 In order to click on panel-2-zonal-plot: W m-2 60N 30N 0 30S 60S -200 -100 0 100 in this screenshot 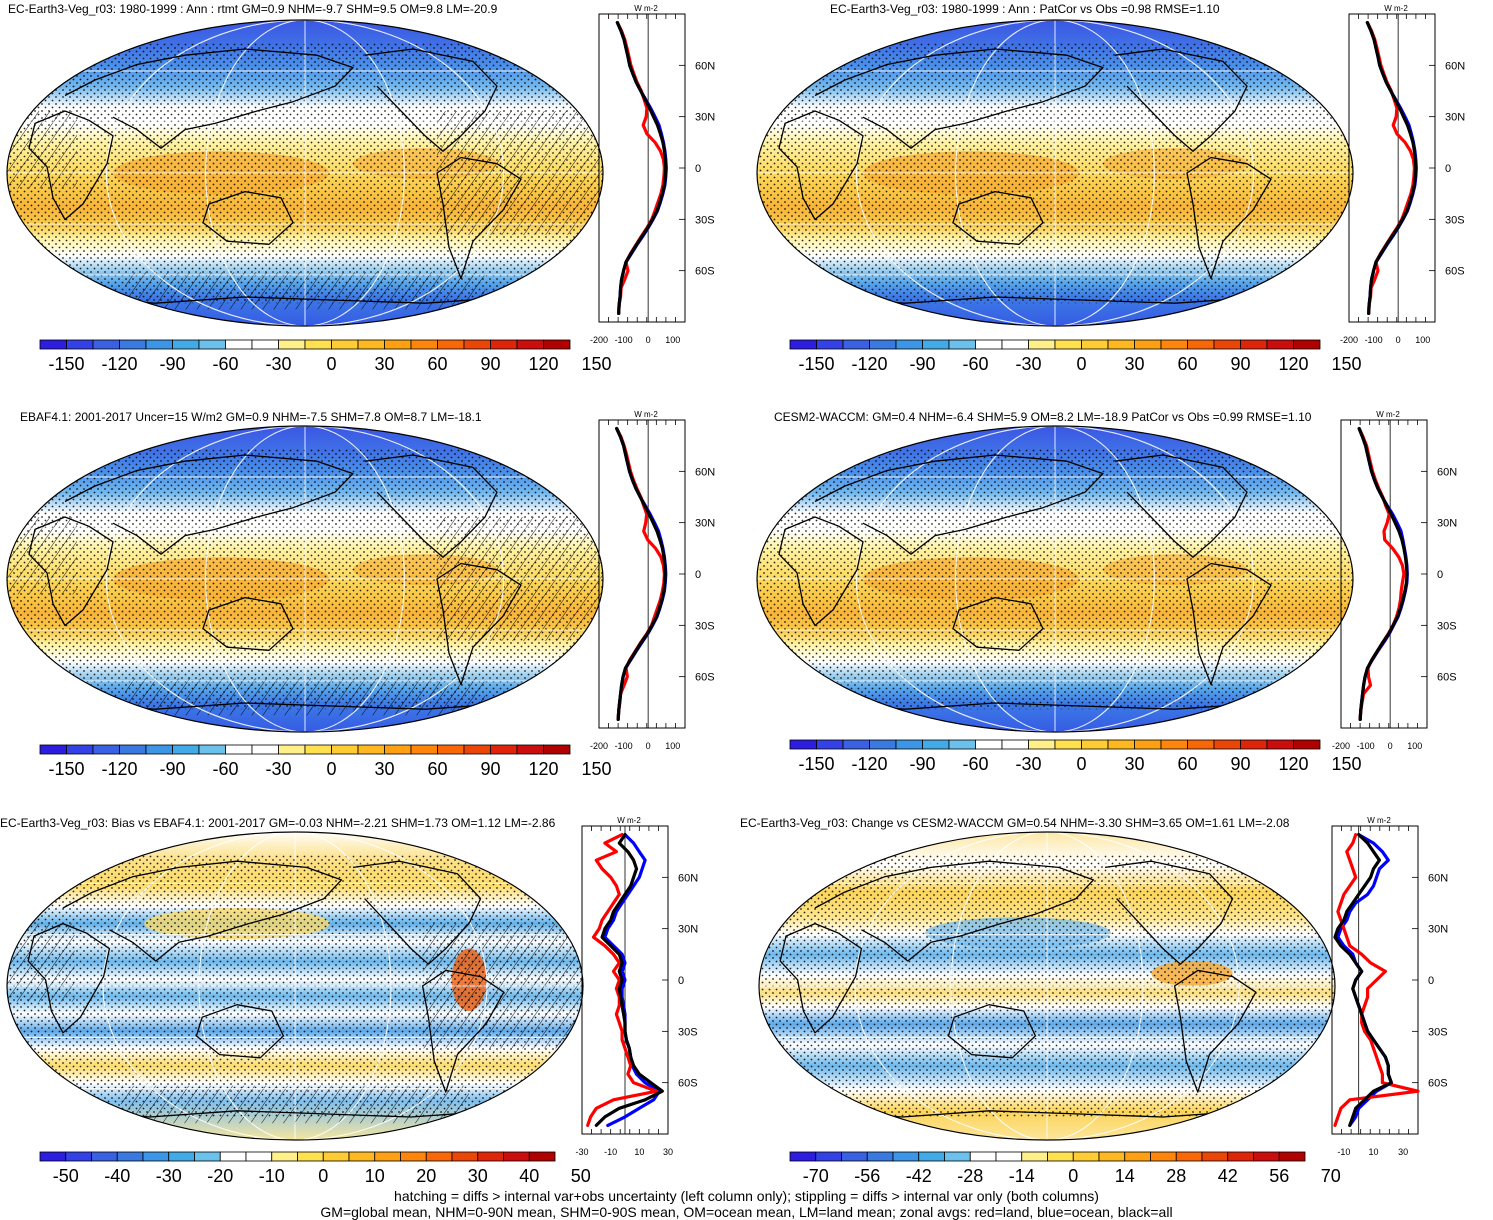, I will do `click(1402, 174)`.